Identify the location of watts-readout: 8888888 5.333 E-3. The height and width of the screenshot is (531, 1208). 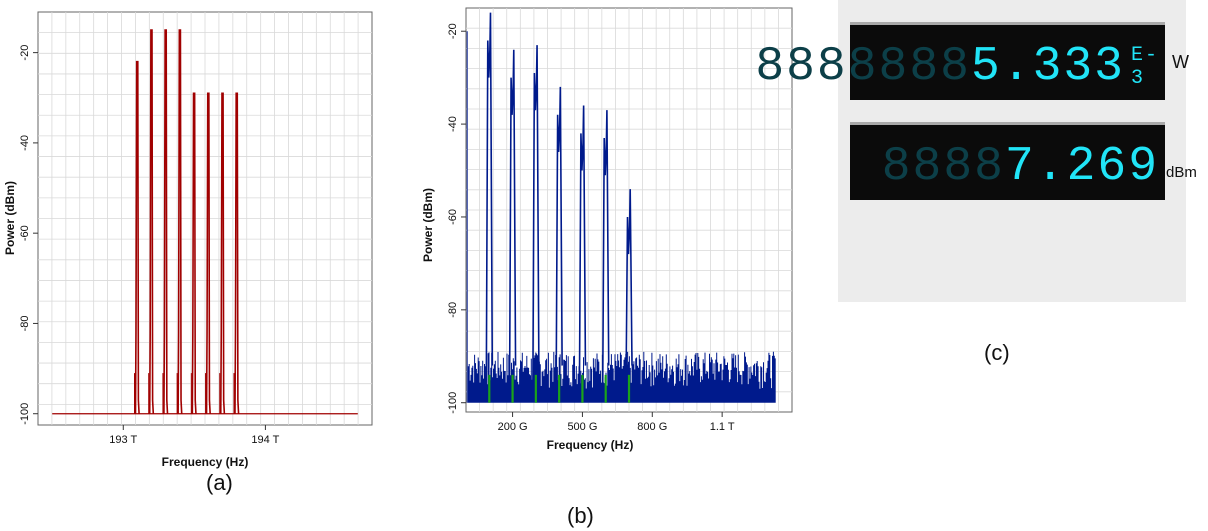
(960, 61).